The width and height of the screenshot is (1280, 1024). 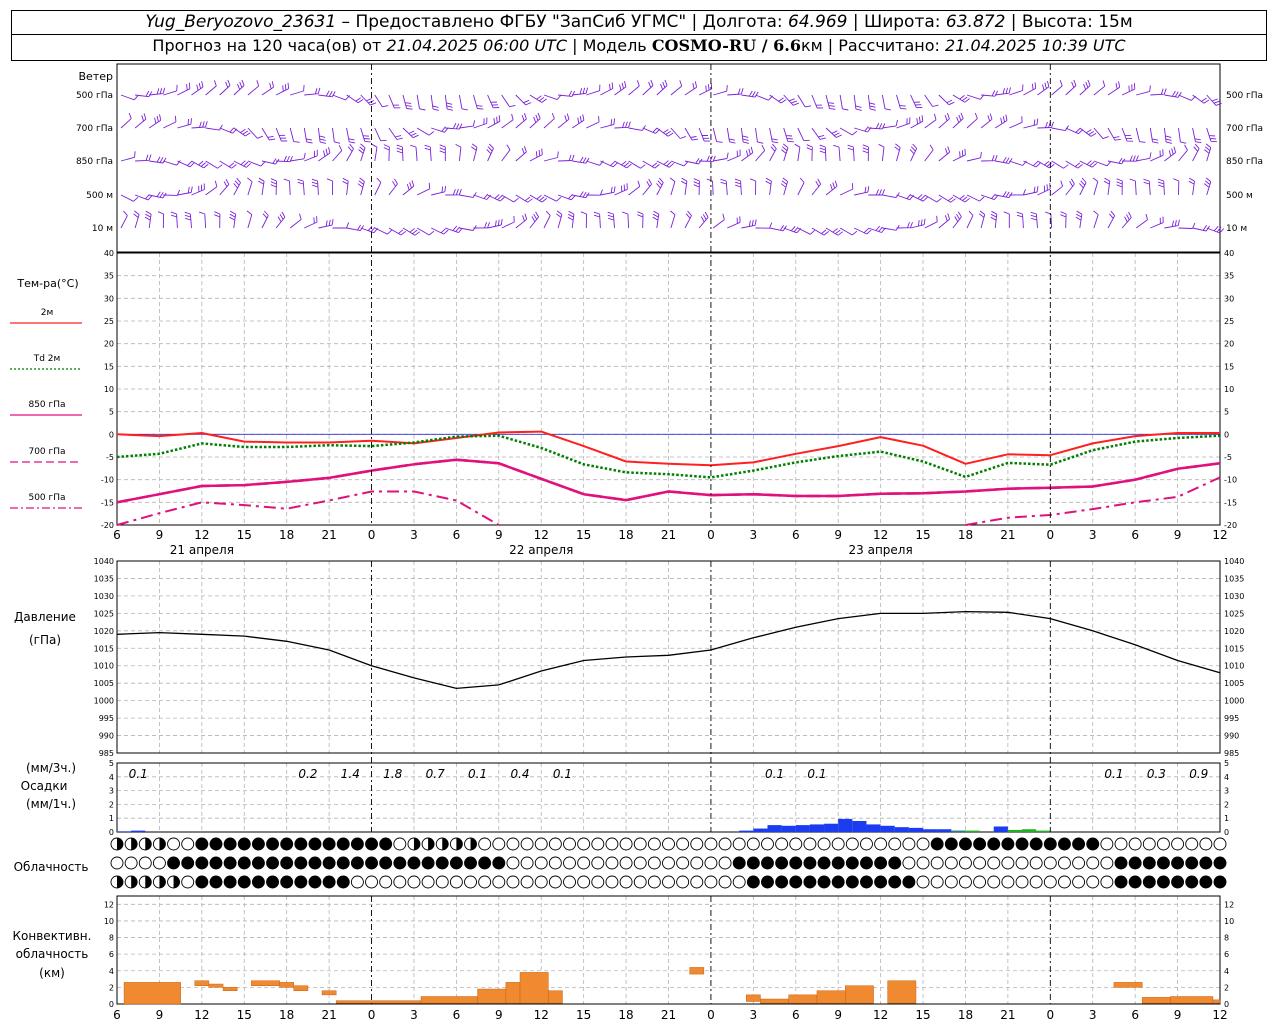 What do you see at coordinates (109, 344) in the screenshot?
I see `y-tick-label-left: 20` at bounding box center [109, 344].